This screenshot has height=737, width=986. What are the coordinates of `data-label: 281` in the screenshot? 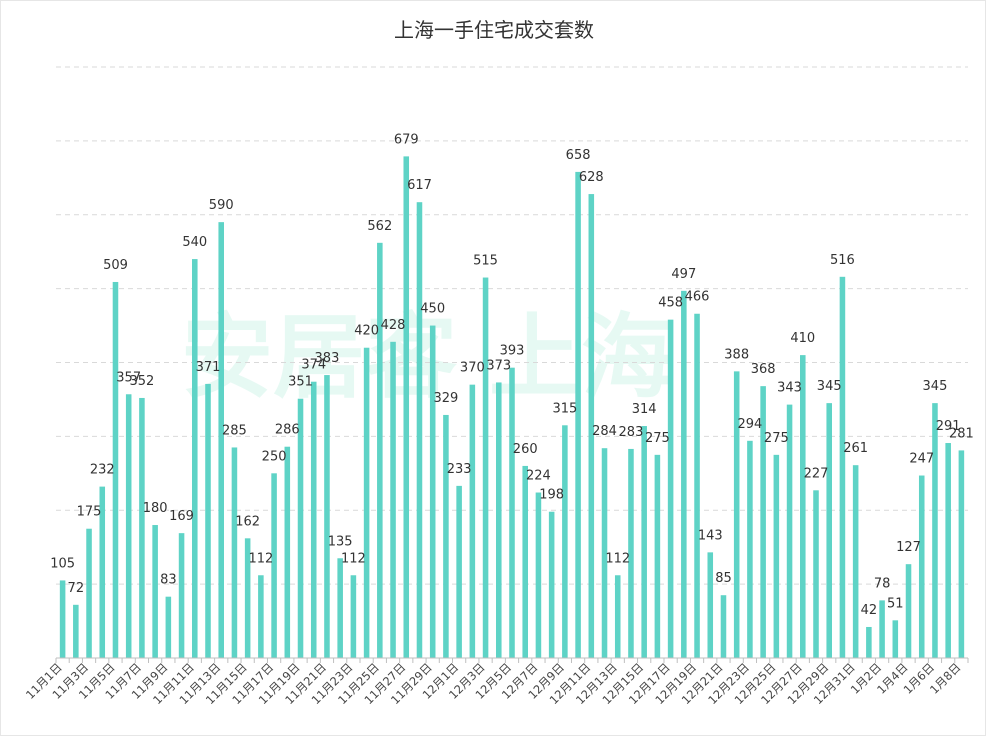 It's located at (961, 433).